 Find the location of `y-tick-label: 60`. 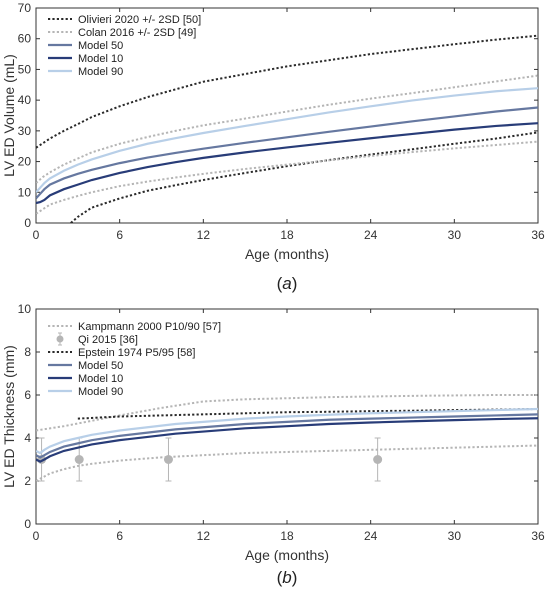

y-tick-label: 60 is located at coordinates (25, 39).